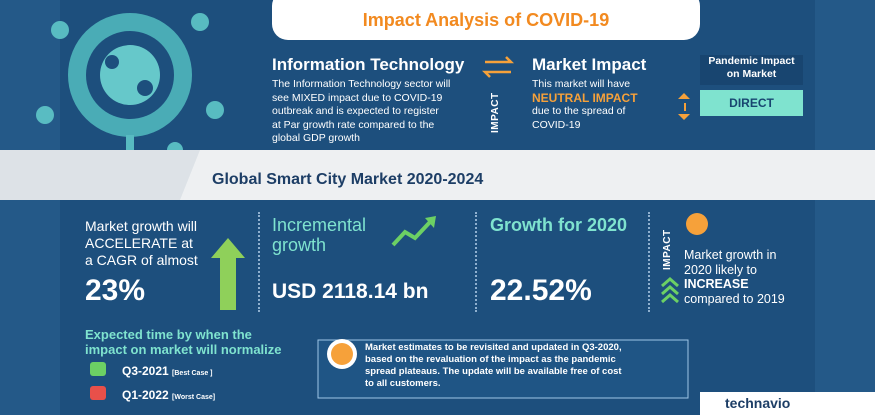  Describe the element at coordinates (581, 84) in the screenshot. I see `line: This market will have` at that location.